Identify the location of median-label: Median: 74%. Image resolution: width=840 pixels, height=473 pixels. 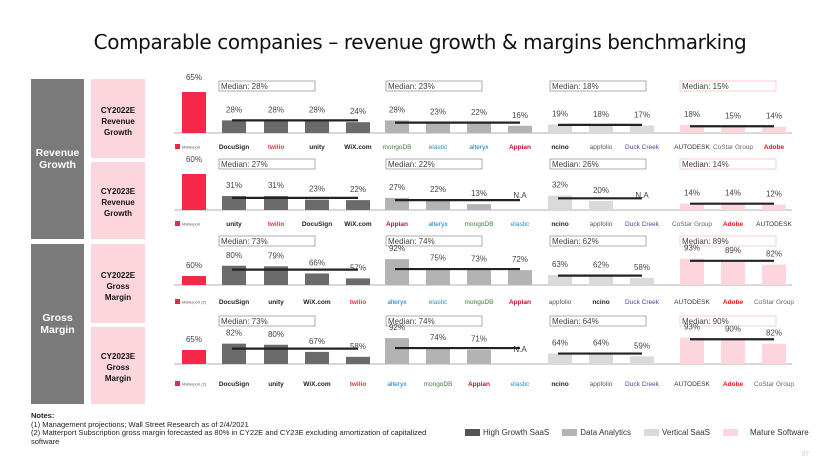
(411, 241).